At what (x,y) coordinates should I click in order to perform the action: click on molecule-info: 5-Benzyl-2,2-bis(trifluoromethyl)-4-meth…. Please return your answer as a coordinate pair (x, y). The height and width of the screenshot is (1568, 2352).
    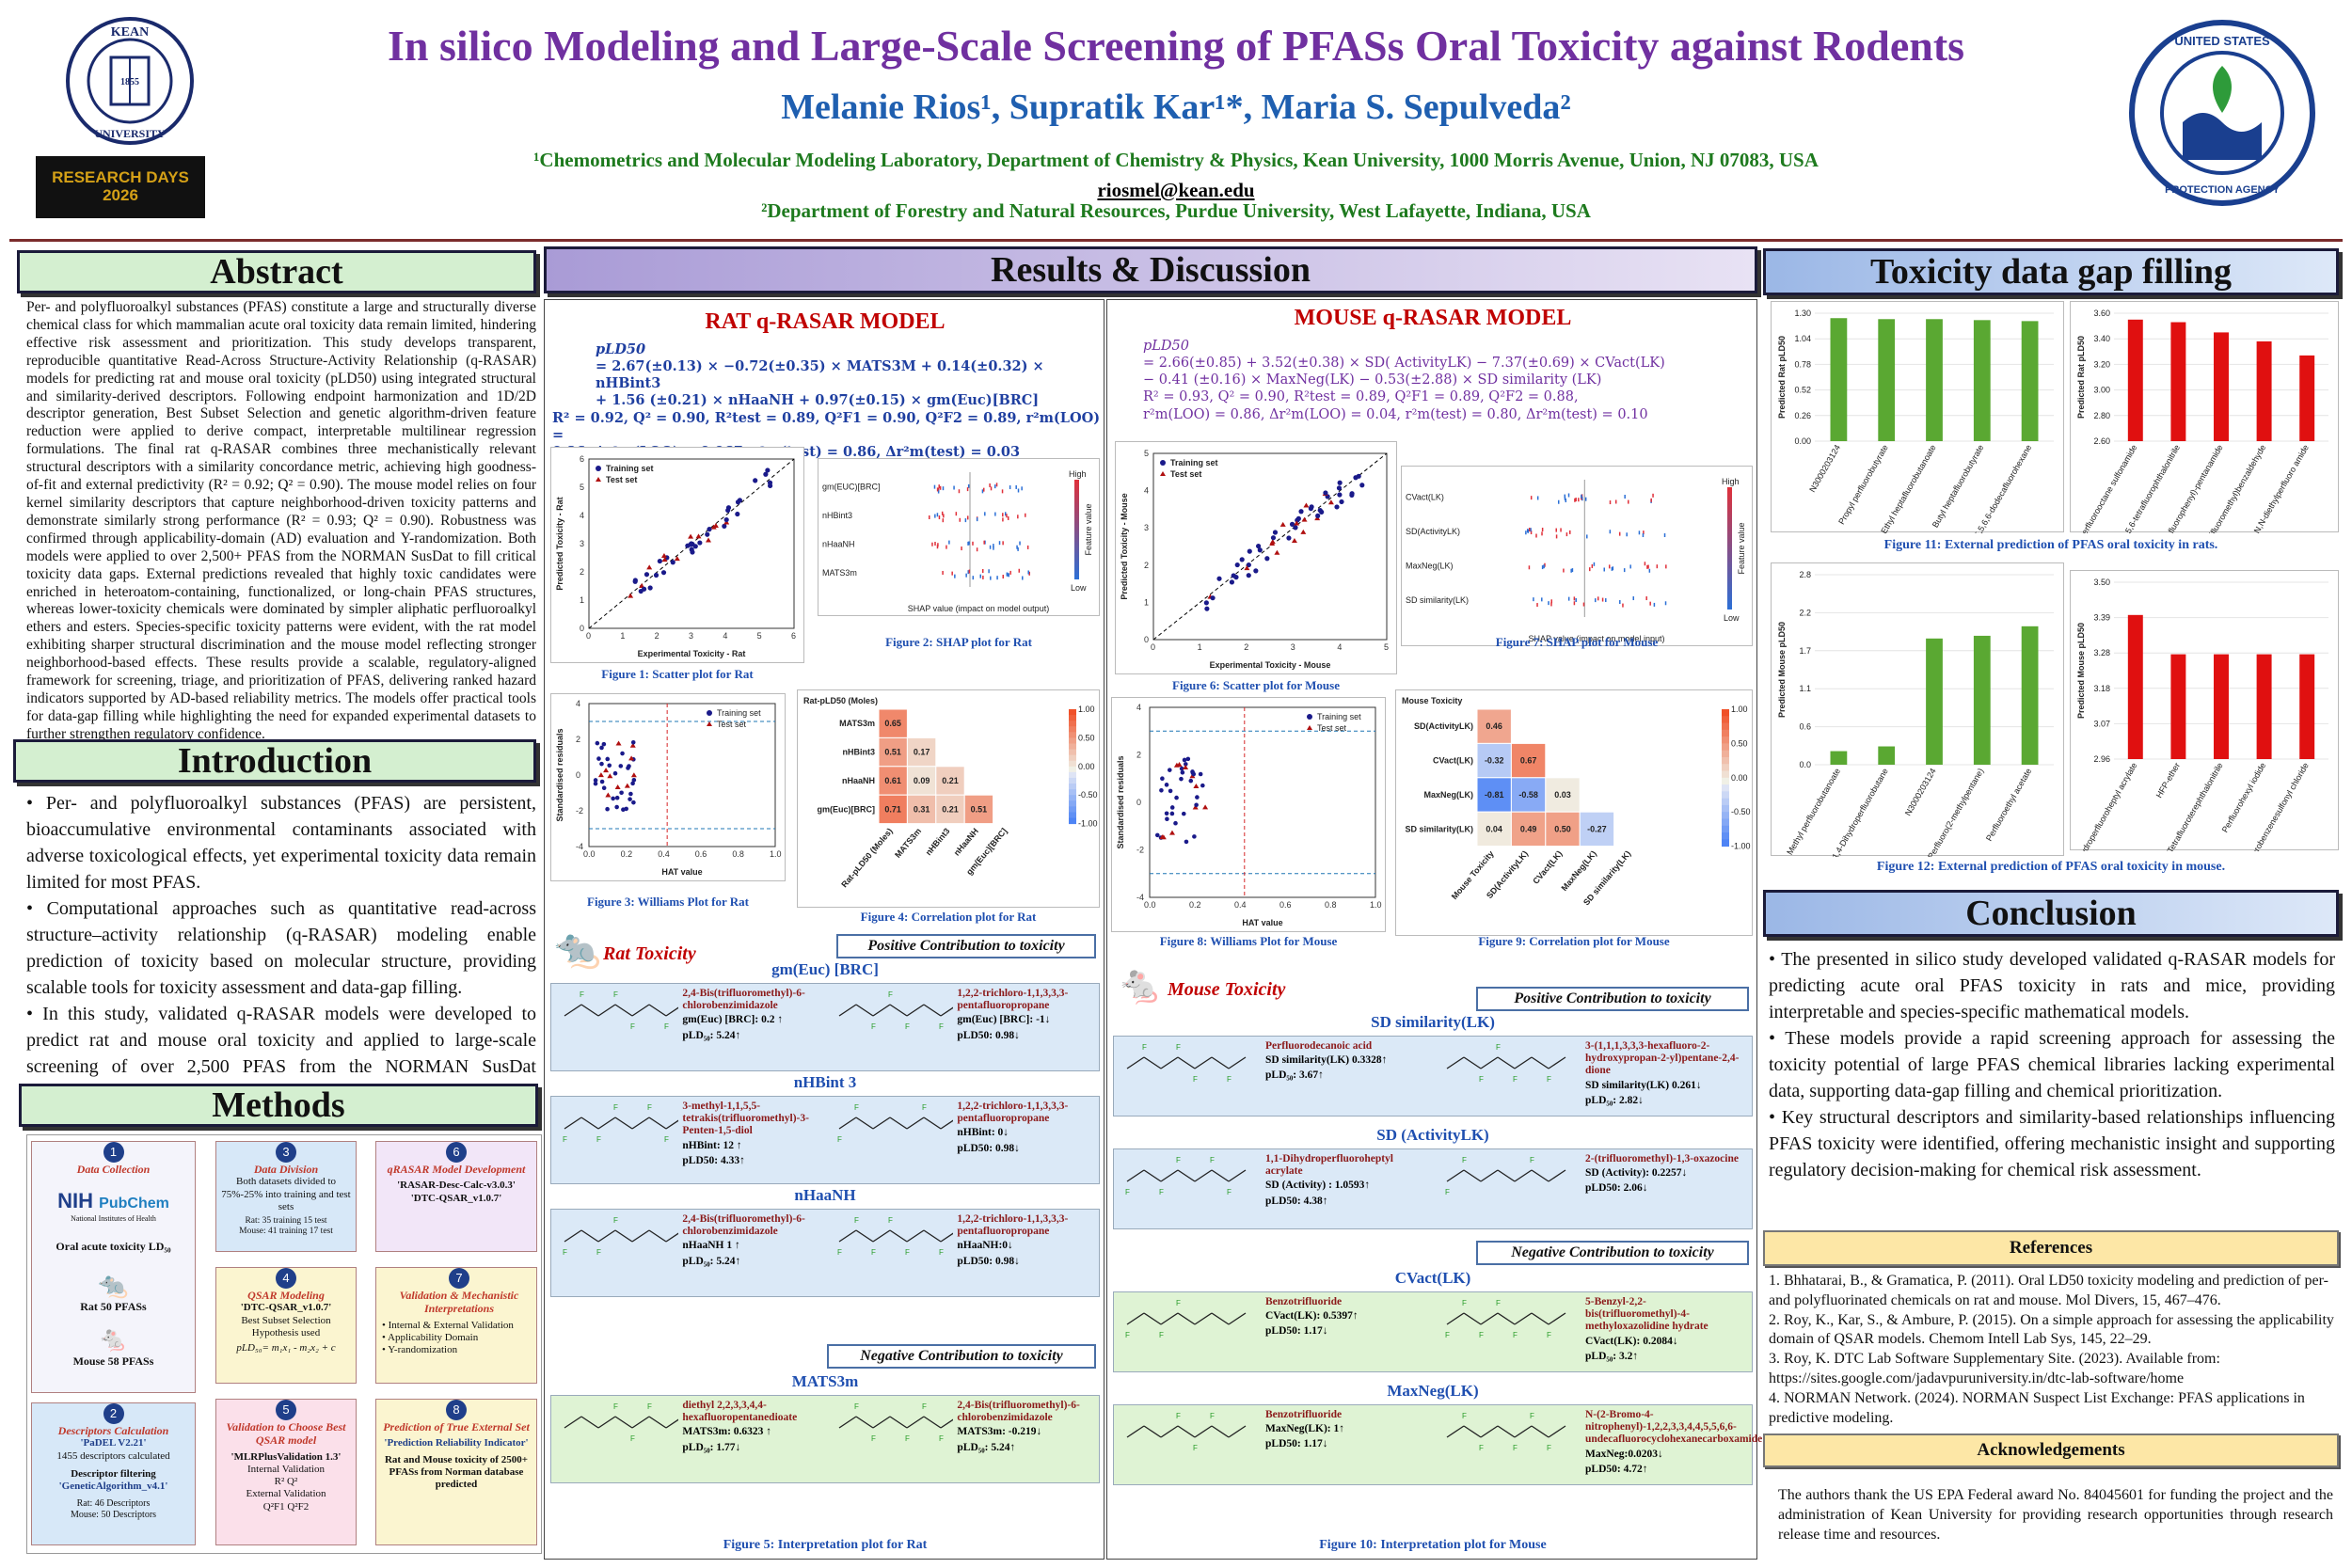
    Looking at the image, I should click on (1667, 1333).